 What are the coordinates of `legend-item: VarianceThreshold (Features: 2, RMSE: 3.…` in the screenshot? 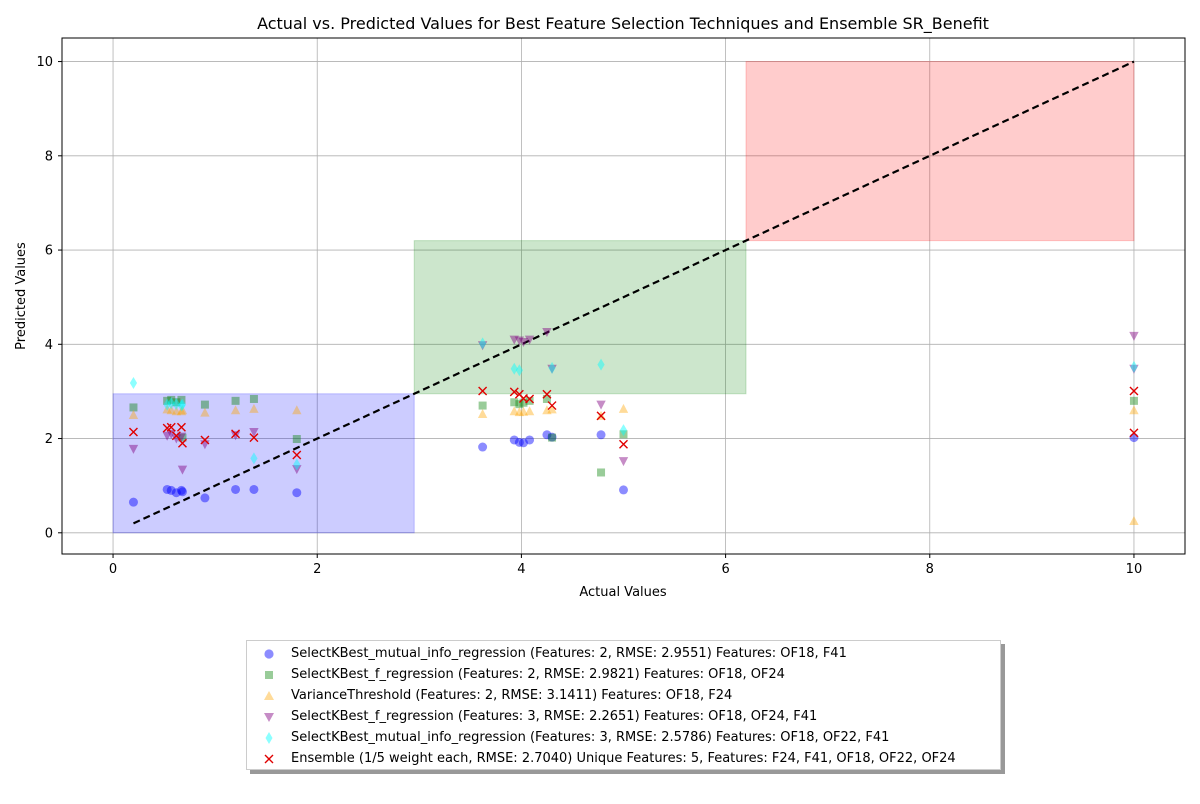 It's located at (489, 695).